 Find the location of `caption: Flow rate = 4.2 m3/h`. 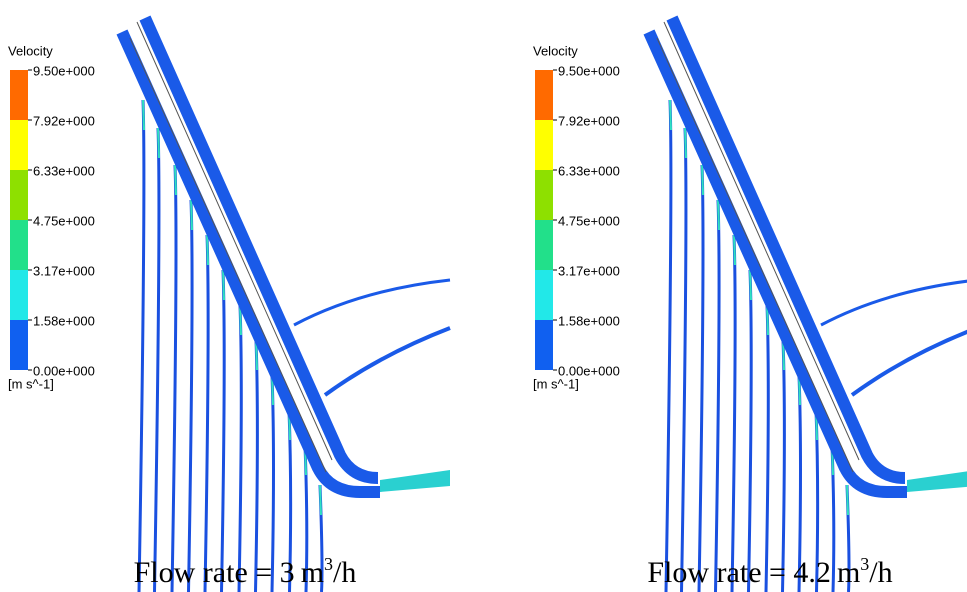

caption: Flow rate = 4.2 m3/h is located at coordinates (769, 571).